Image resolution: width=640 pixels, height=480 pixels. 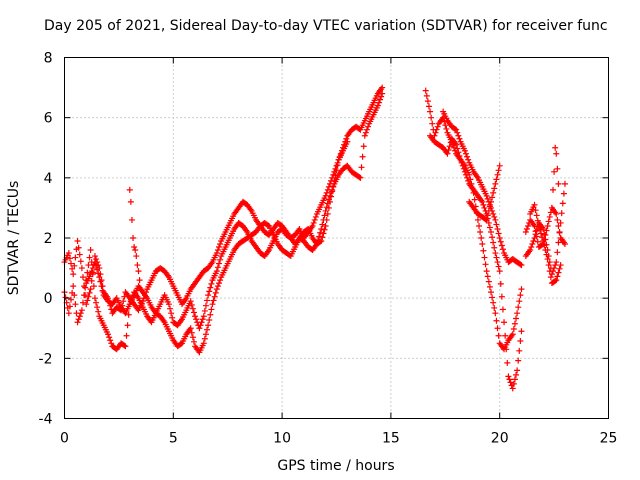 I want to click on series-trace-spike, so click(x=135, y=239).